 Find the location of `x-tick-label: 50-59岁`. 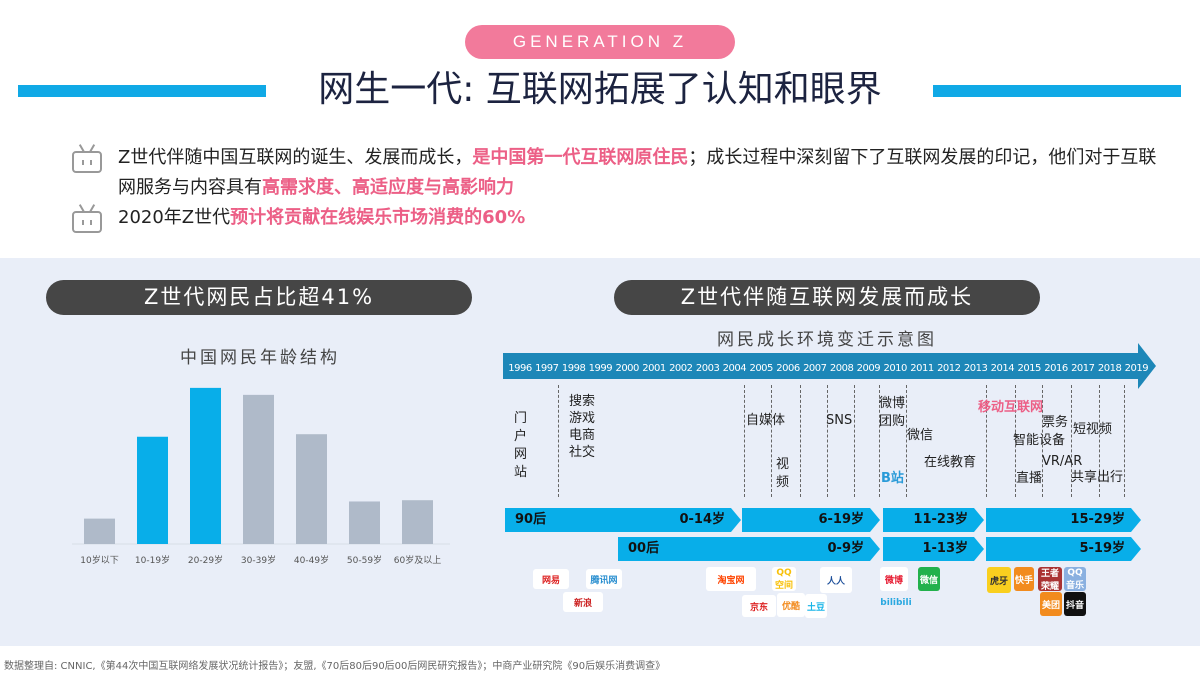

x-tick-label: 50-59岁 is located at coordinates (364, 560).